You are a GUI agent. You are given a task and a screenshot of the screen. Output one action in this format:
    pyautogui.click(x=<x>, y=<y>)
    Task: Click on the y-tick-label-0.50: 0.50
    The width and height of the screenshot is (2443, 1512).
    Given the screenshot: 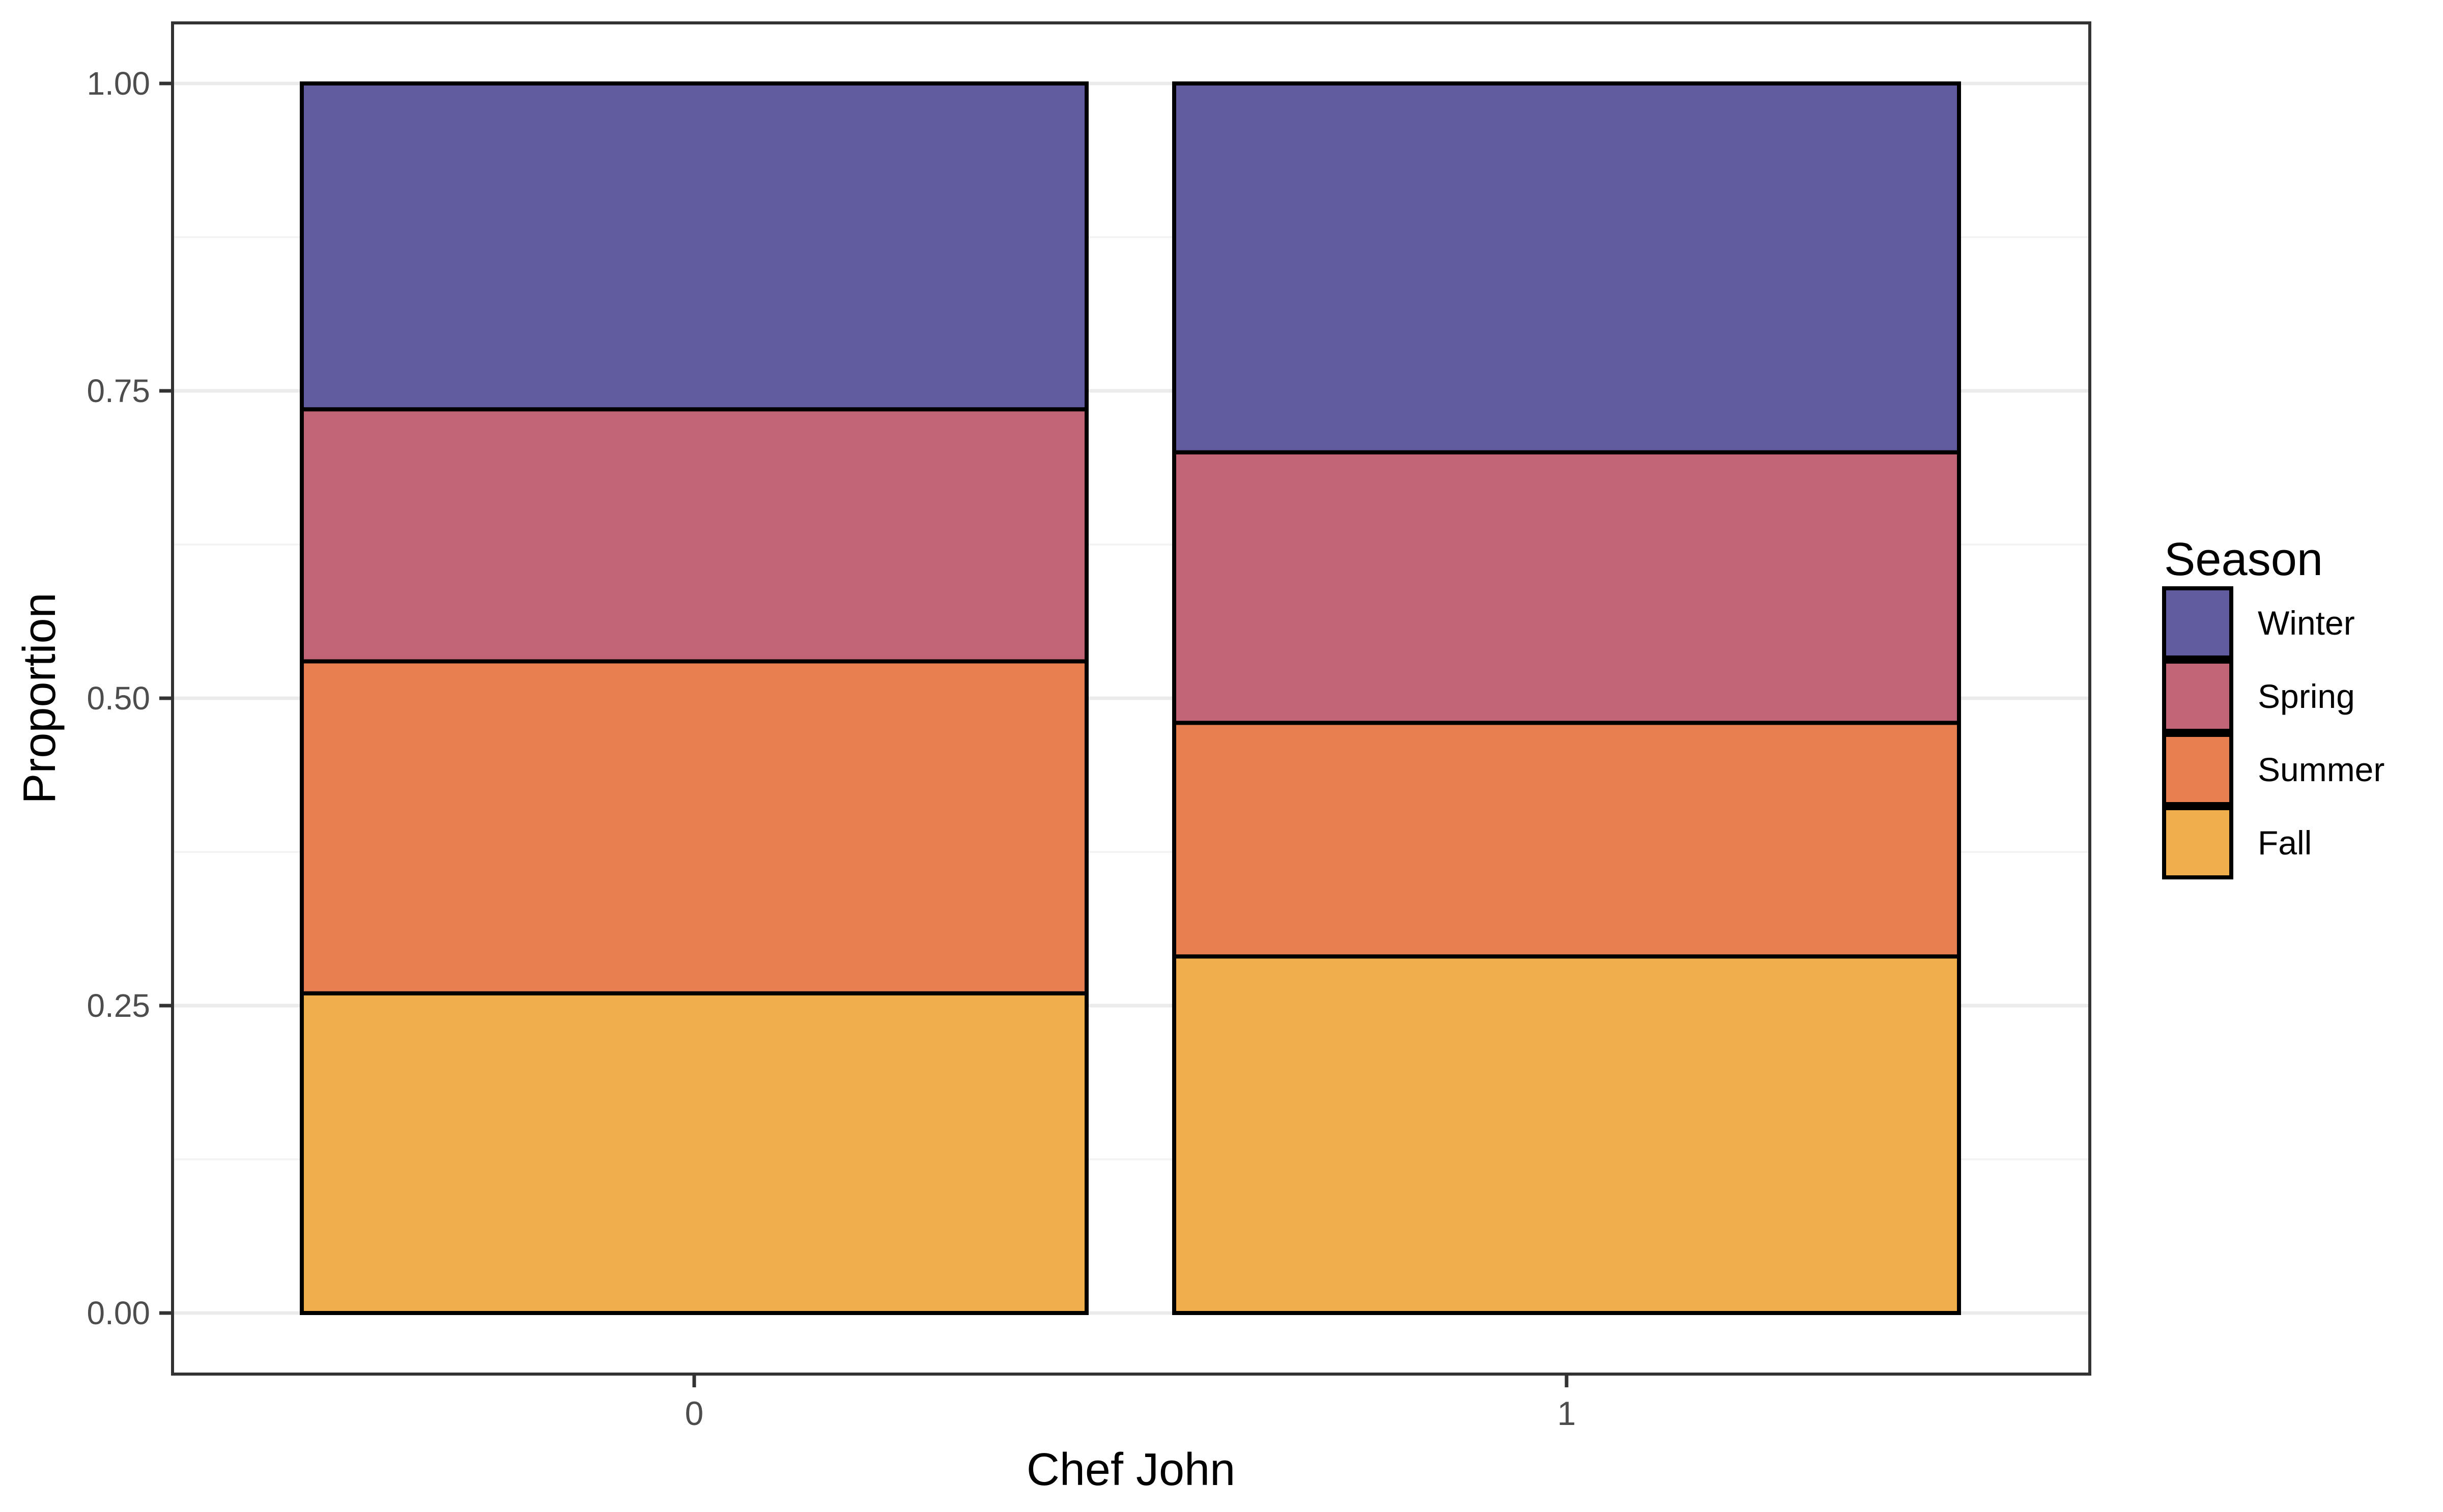 What is the action you would take?
    pyautogui.click(x=118, y=698)
    